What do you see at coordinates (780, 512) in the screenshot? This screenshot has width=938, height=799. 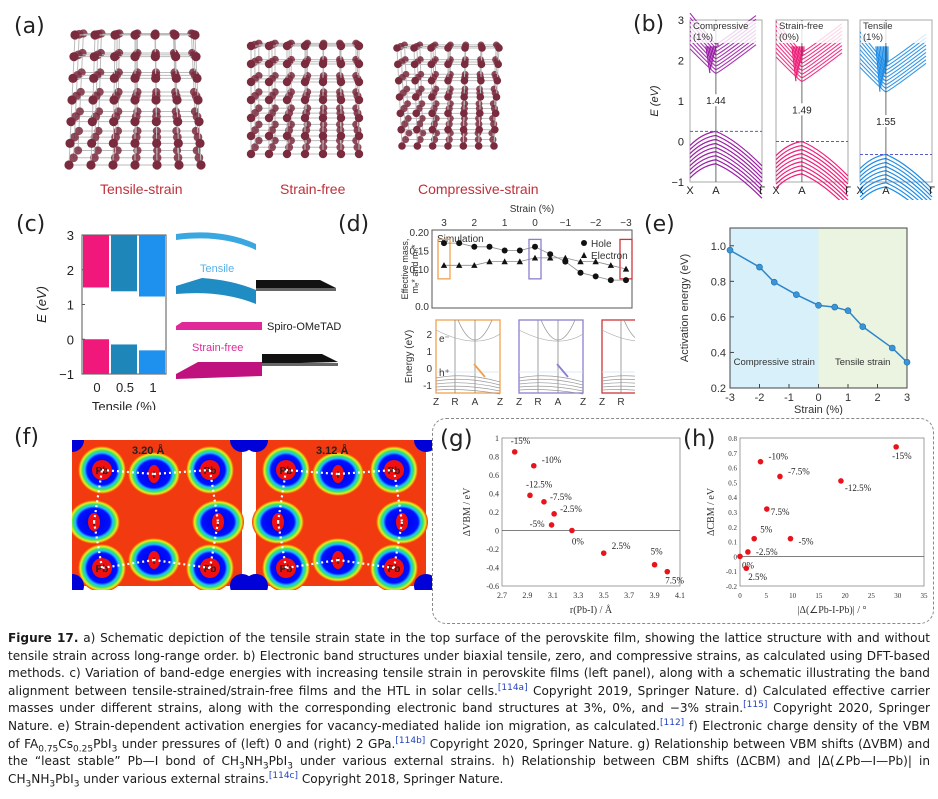 I see `point-label: 7.5%` at bounding box center [780, 512].